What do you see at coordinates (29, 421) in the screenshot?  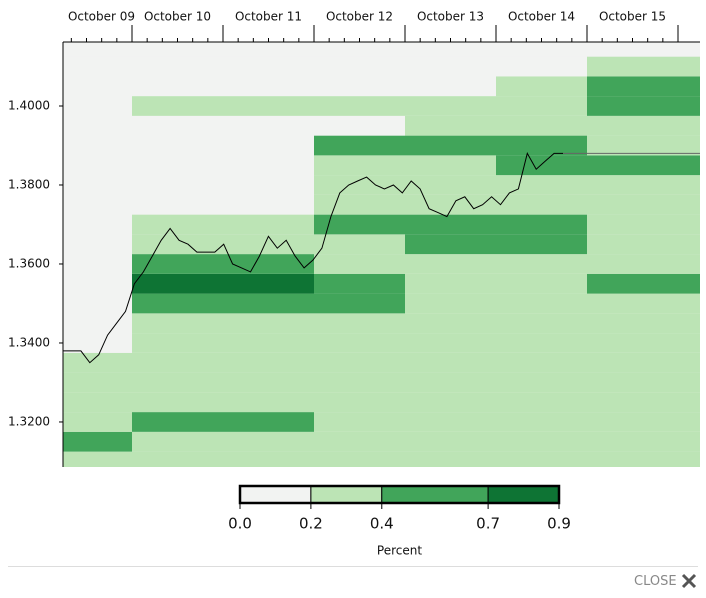 I see `y-tick-label: 1.3200` at bounding box center [29, 421].